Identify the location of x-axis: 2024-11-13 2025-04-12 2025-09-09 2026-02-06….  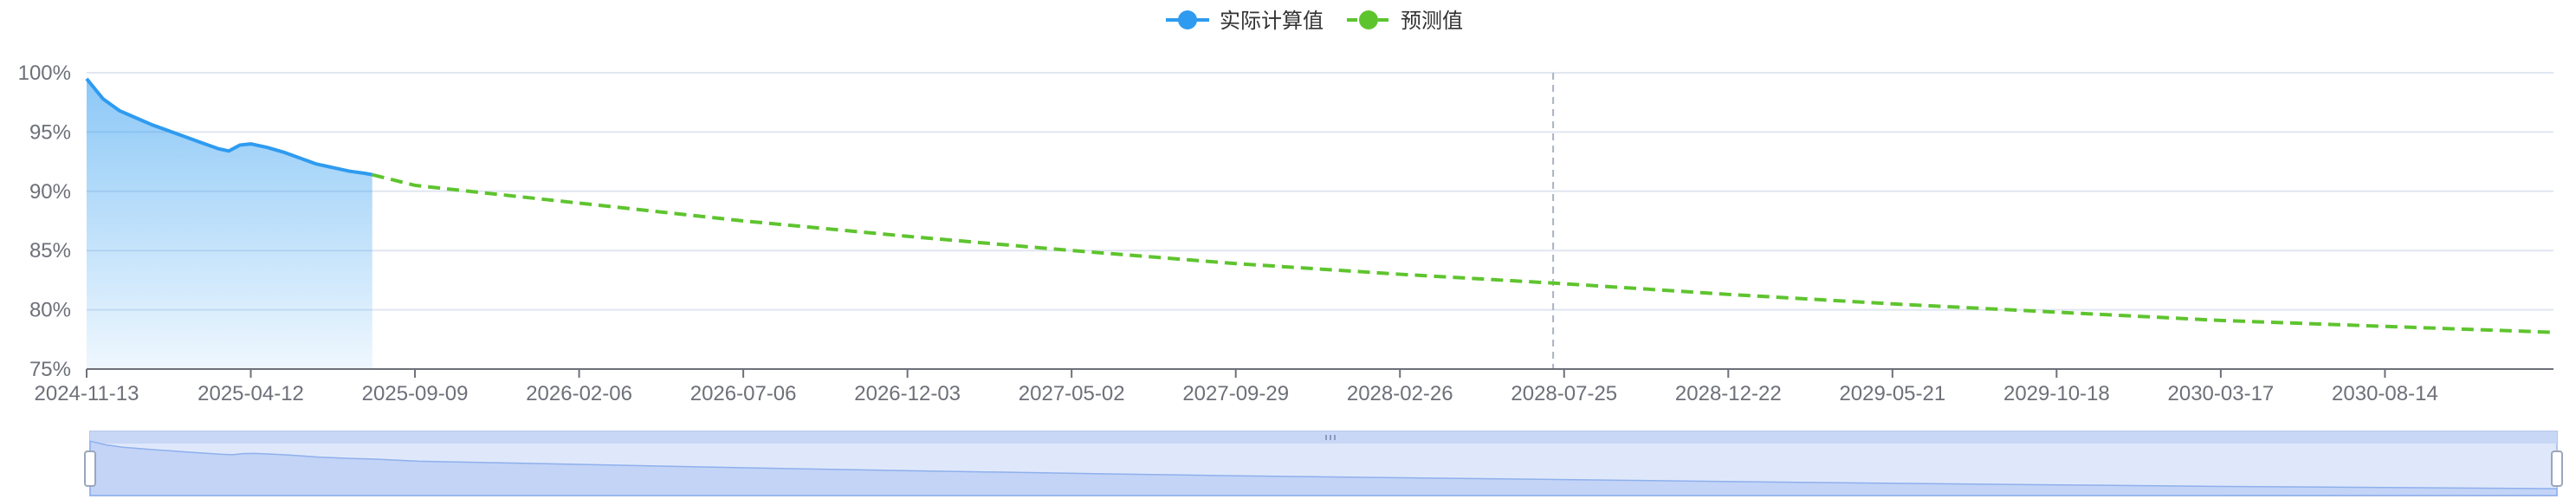
(1294, 386).